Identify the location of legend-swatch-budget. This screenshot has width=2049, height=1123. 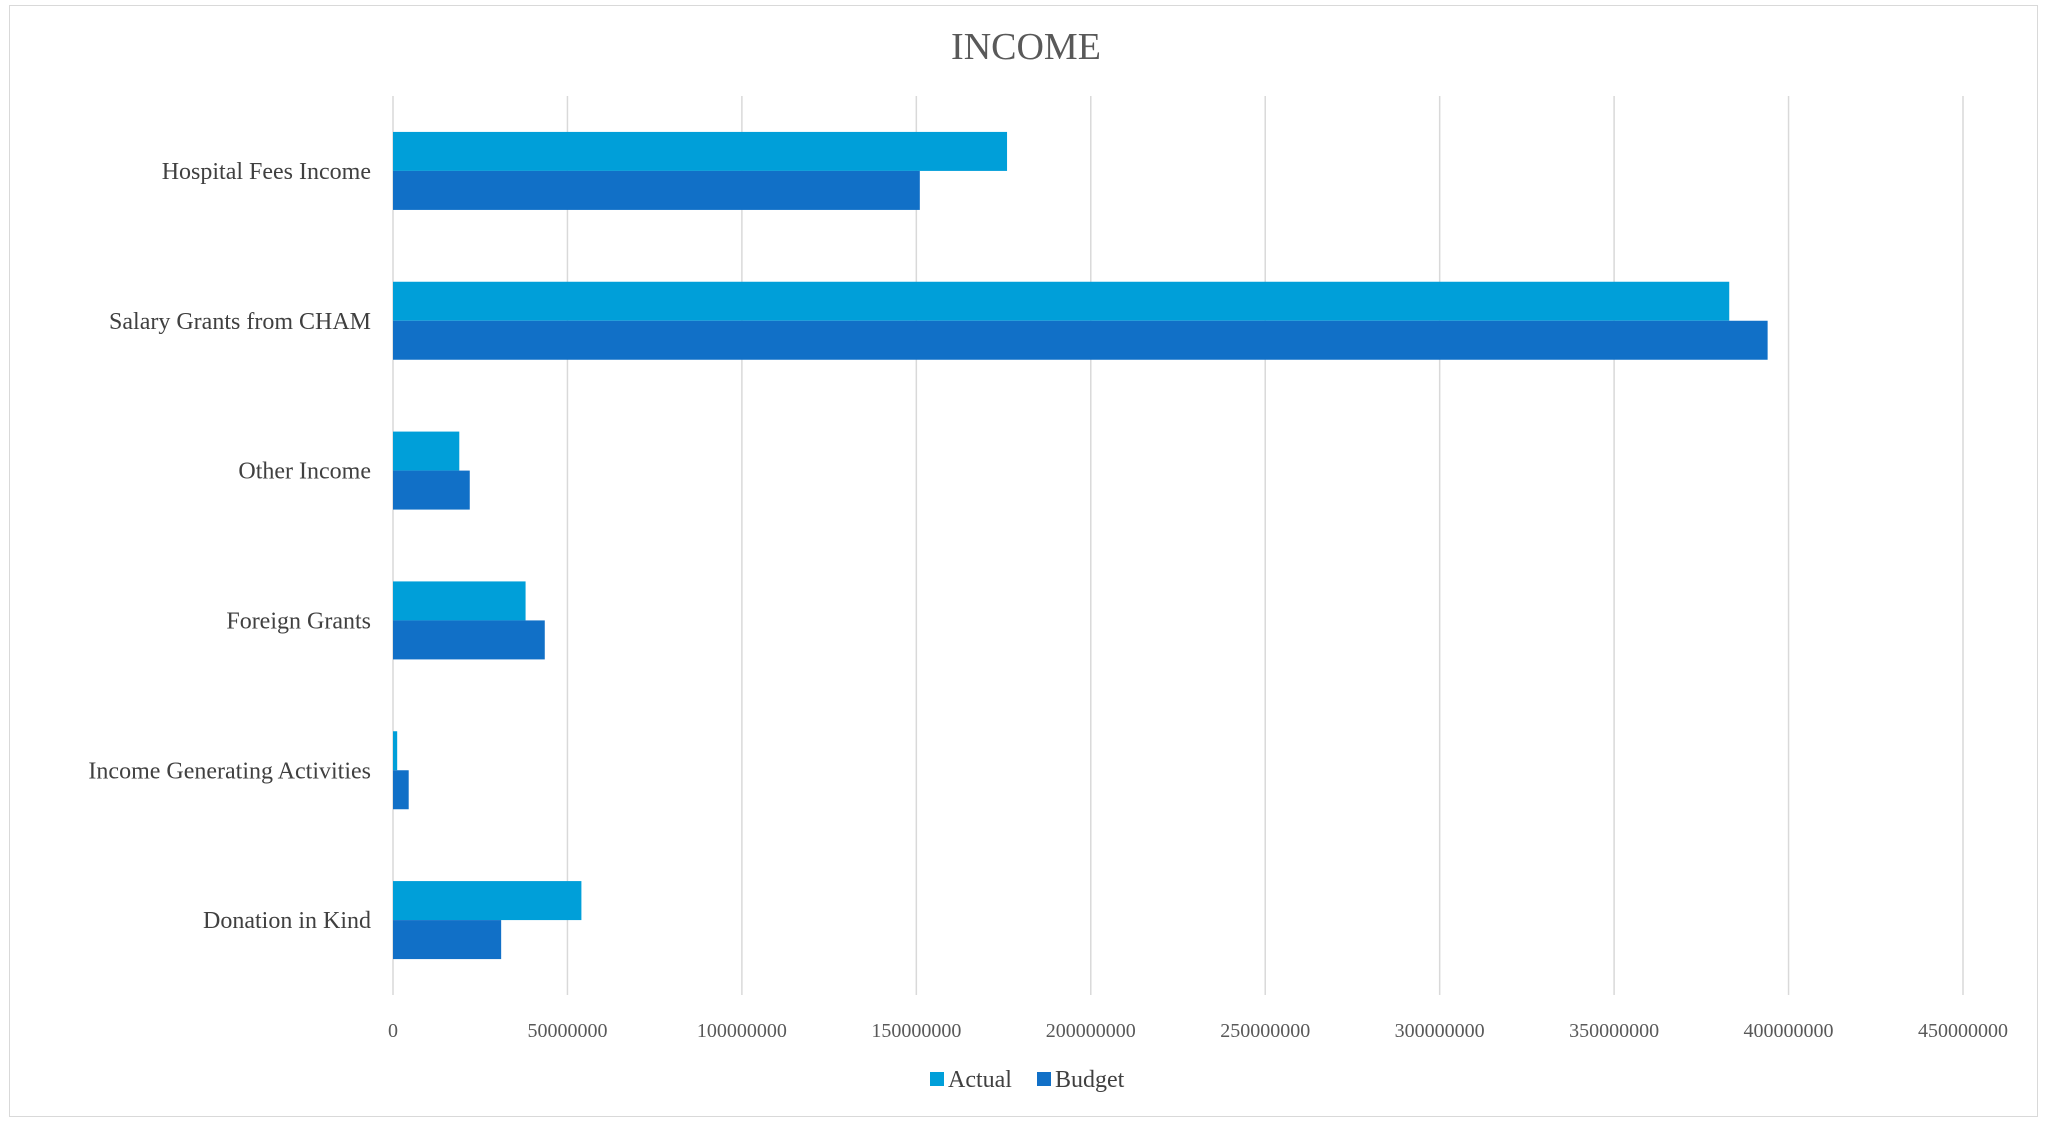
(1044, 1079).